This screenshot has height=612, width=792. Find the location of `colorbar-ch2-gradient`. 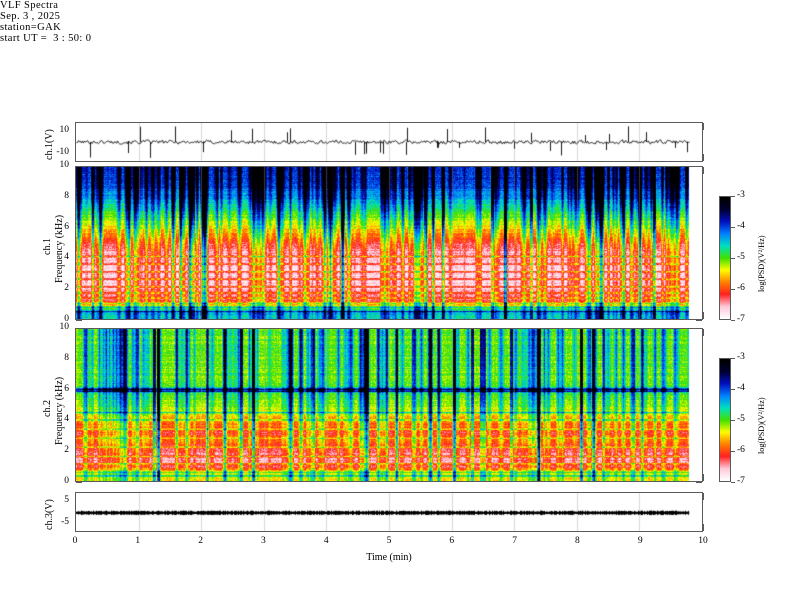

colorbar-ch2-gradient is located at coordinates (725, 420).